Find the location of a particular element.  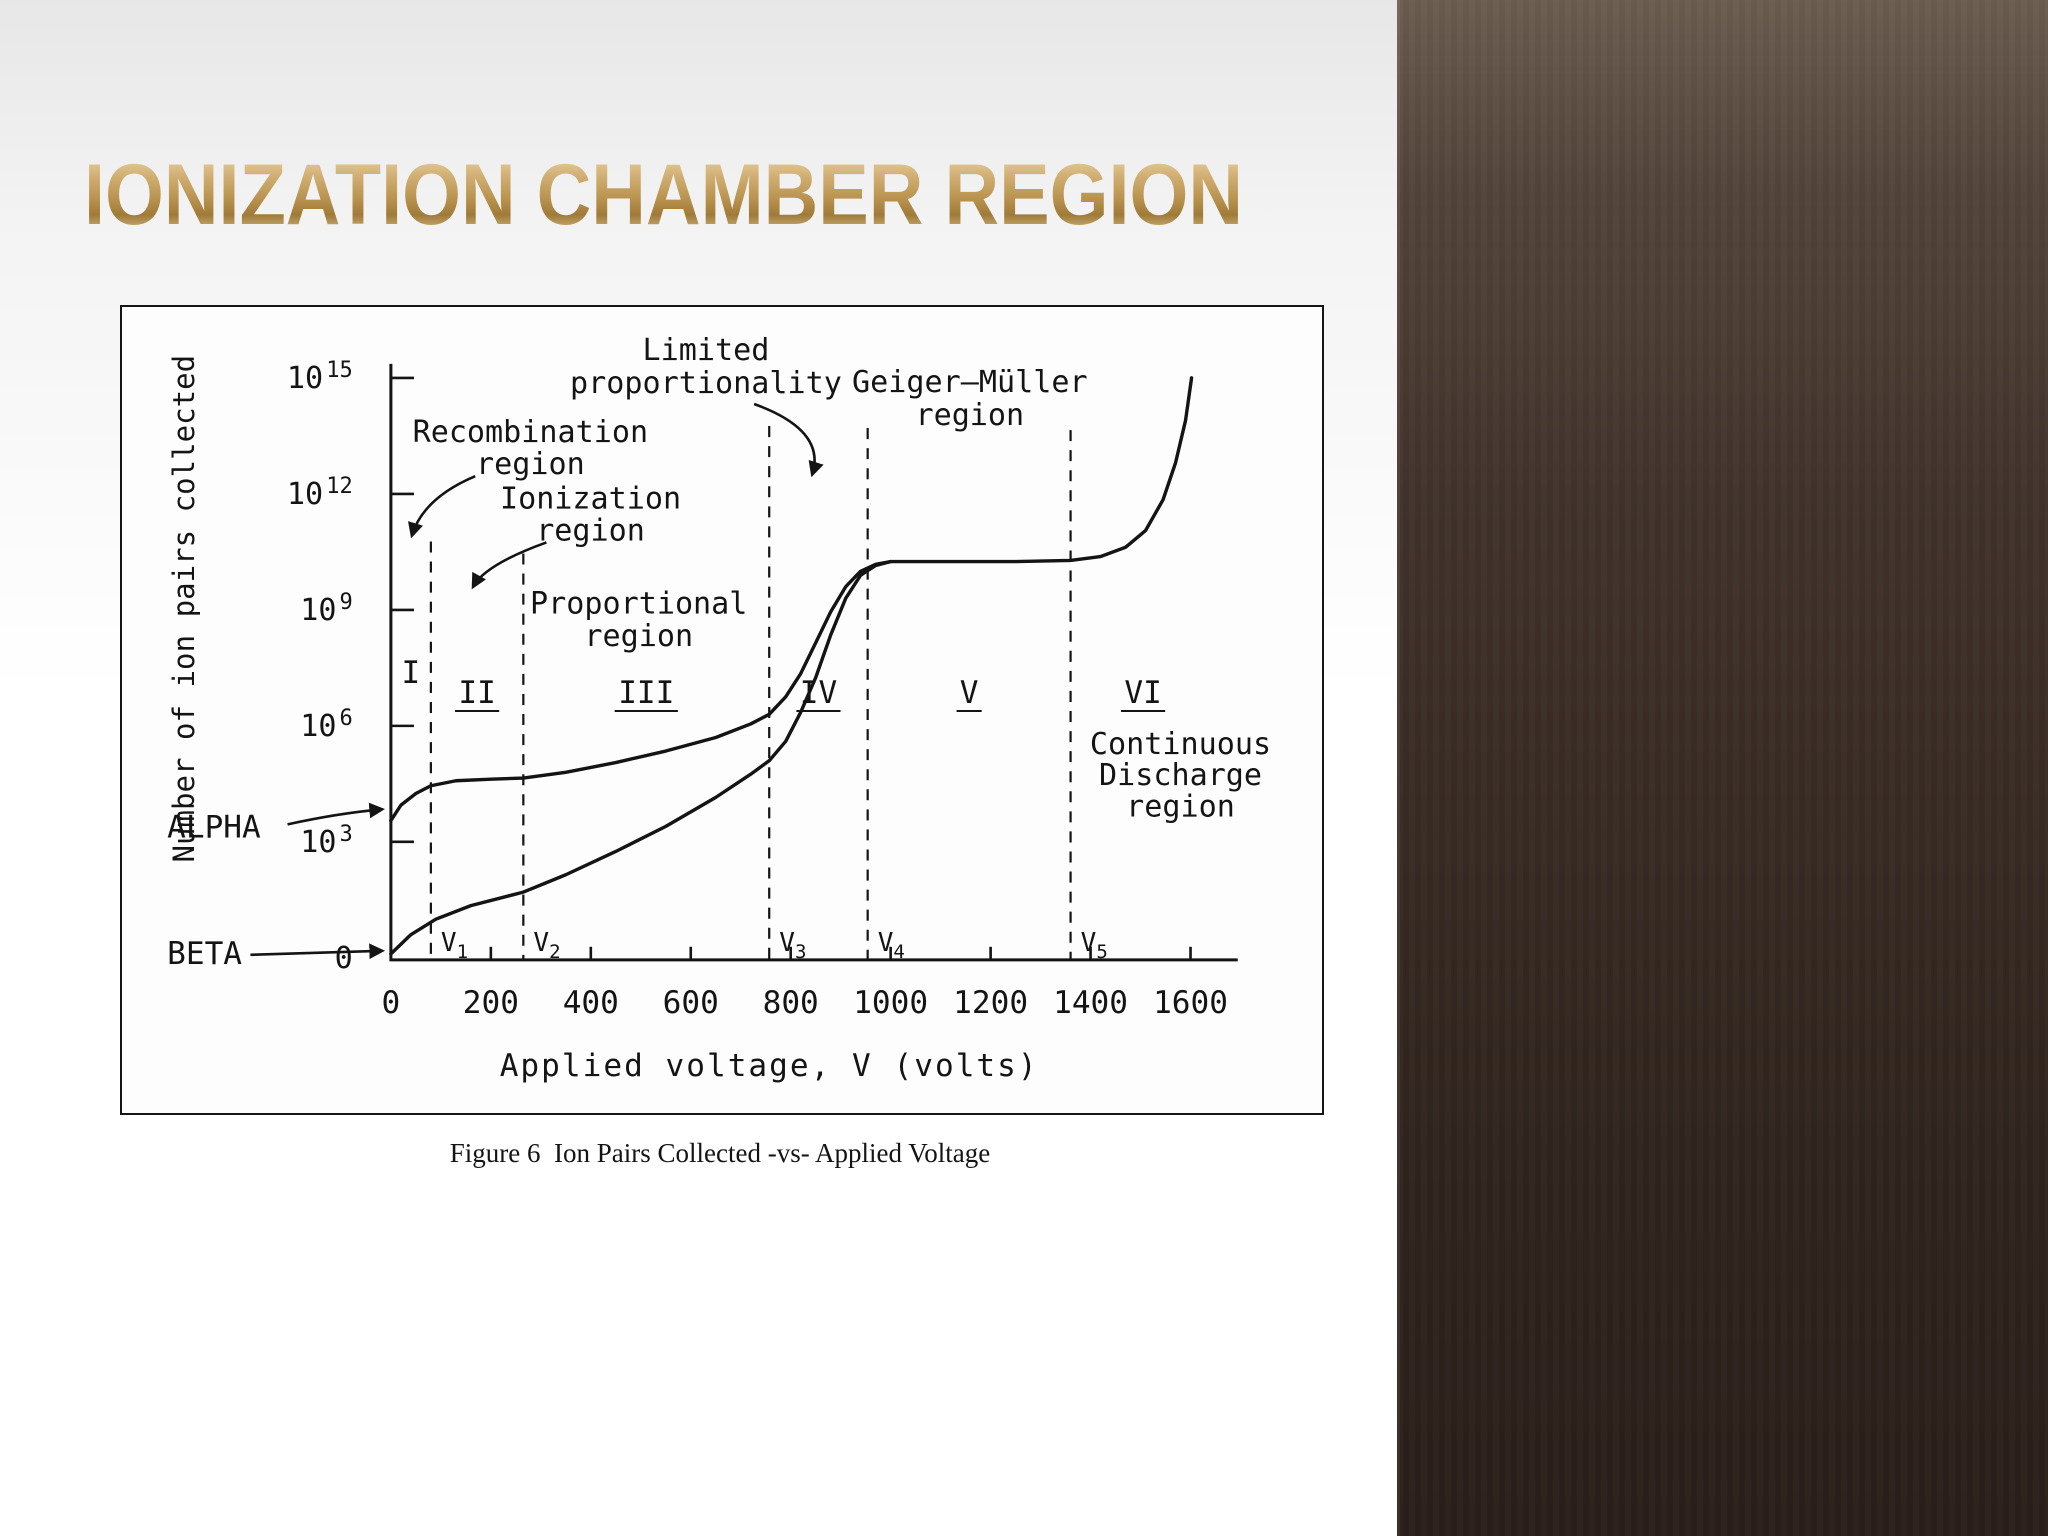

y-tick-label: 10 15 is located at coordinates (320, 377).